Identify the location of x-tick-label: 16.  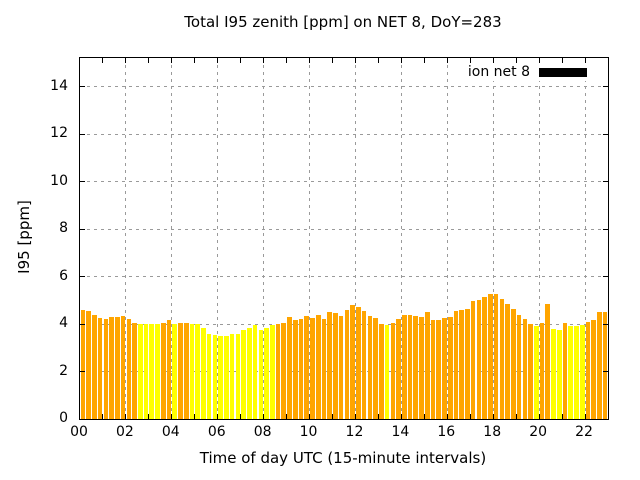
(446, 432).